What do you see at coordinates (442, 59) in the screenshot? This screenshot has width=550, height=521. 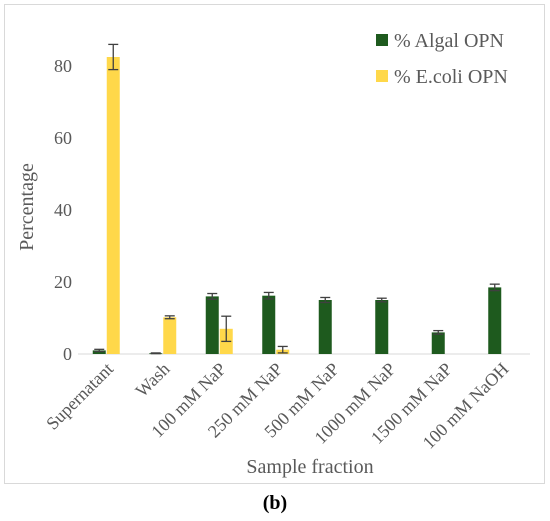 I see `legend: % Algal OPN % E.coli OPN` at bounding box center [442, 59].